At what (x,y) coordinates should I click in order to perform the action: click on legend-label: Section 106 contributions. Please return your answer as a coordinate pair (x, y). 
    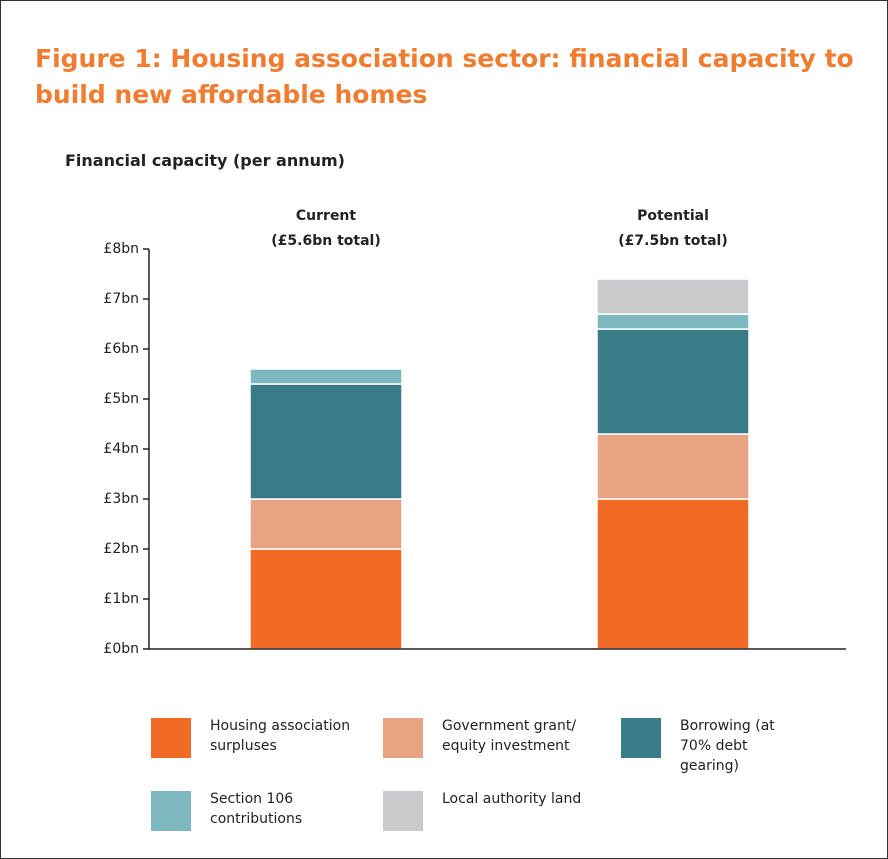
    Looking at the image, I should click on (256, 809).